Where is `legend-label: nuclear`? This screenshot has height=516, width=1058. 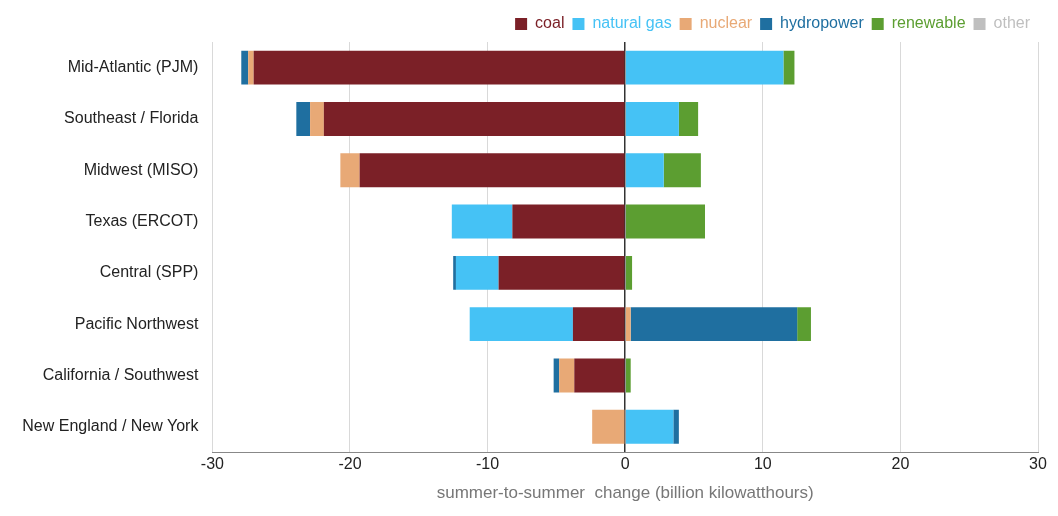
legend-label: nuclear is located at coordinates (726, 23).